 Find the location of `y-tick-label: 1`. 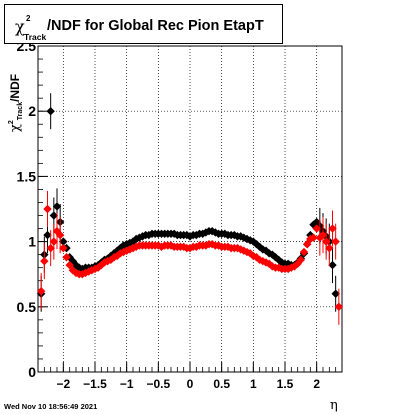

y-tick-label: 1 is located at coordinates (32, 242).